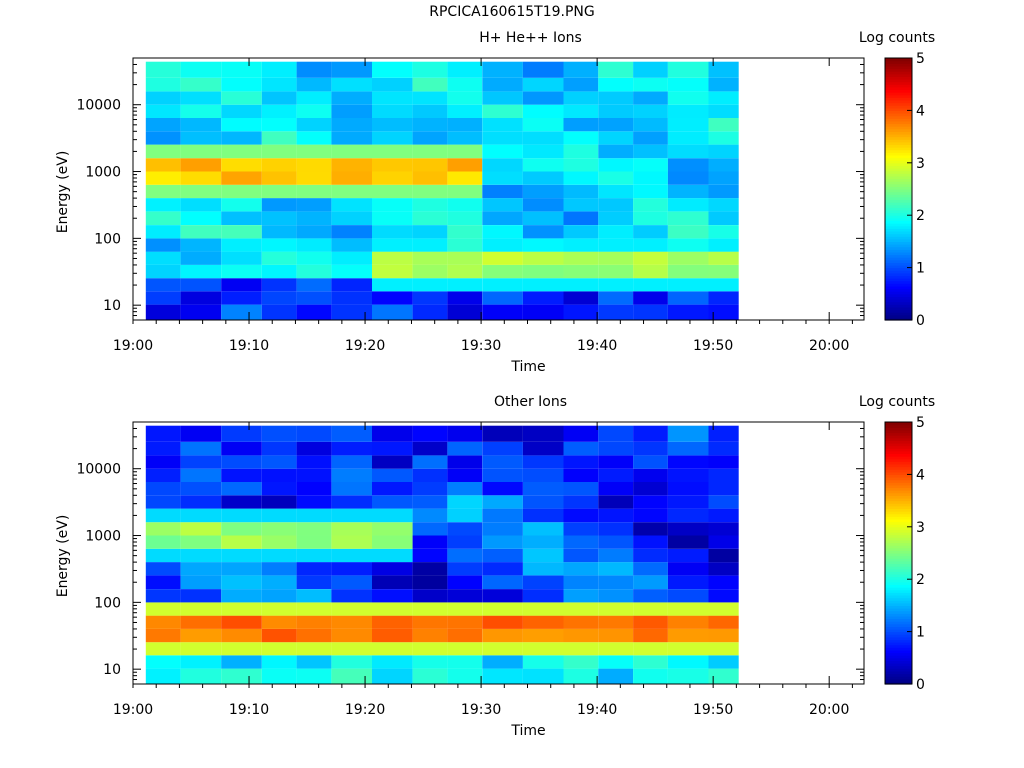 This screenshot has height=768, width=1024. Describe the element at coordinates (897, 543) in the screenshot. I see `colorbar: 0 1 2 3 4 5 Log counts` at that location.